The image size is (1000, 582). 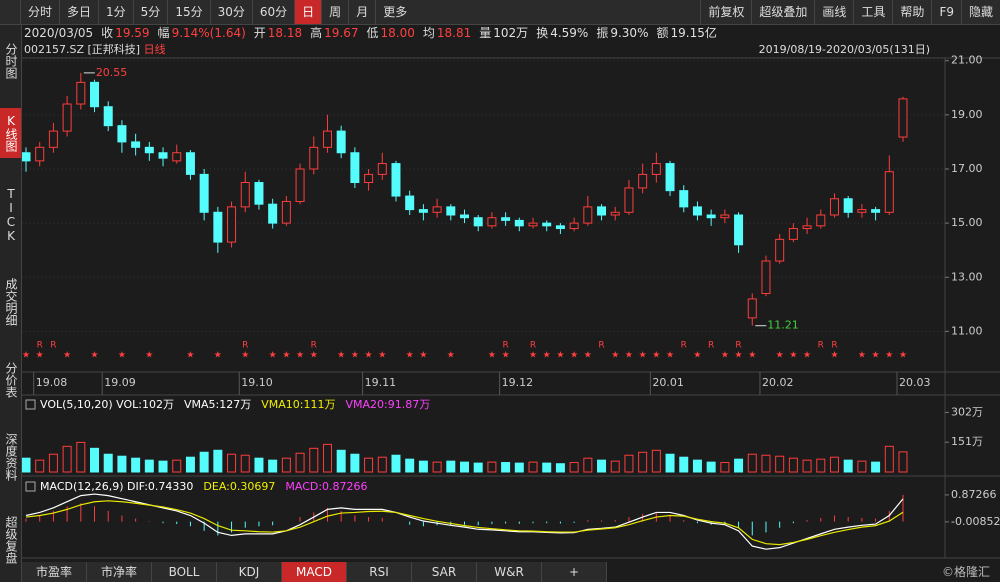 I want to click on x-tick-label: 19.08, so click(x=52, y=382).